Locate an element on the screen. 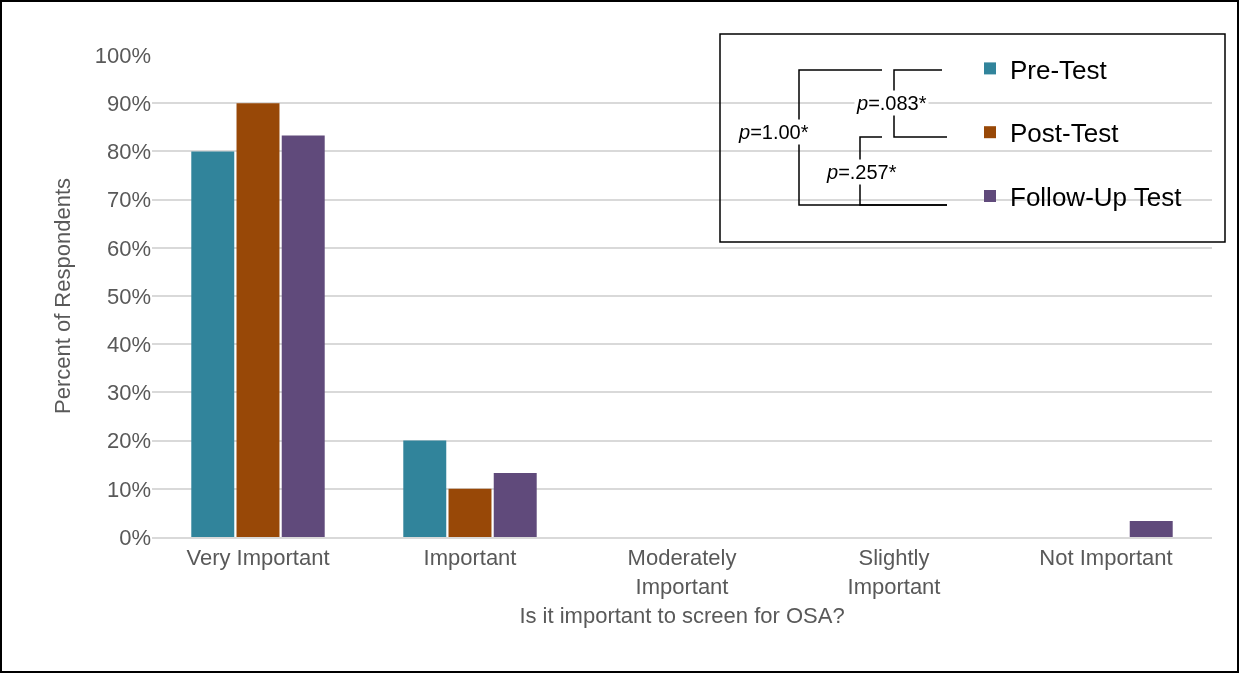  y-tick-label: 20% is located at coordinates (128, 441).